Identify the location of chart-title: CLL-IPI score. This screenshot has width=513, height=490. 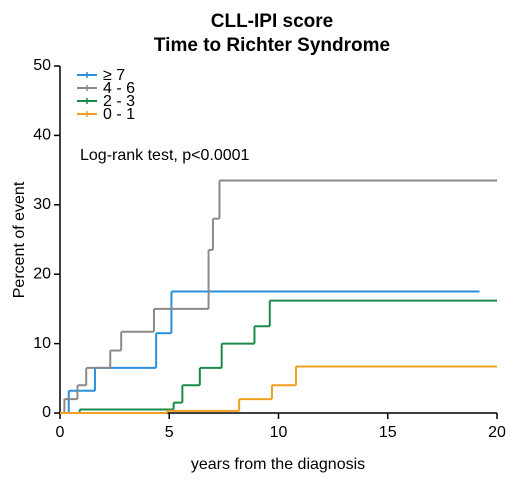
(272, 21).